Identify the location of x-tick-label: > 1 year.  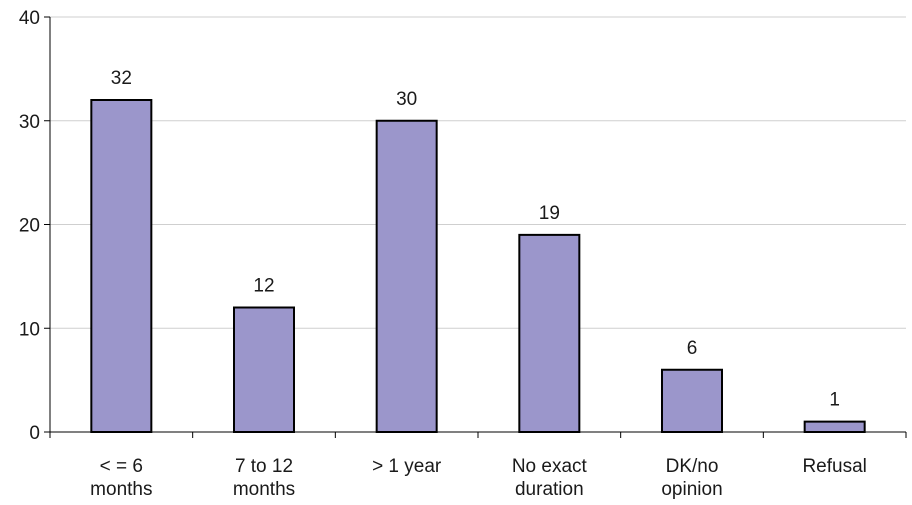
(407, 466).